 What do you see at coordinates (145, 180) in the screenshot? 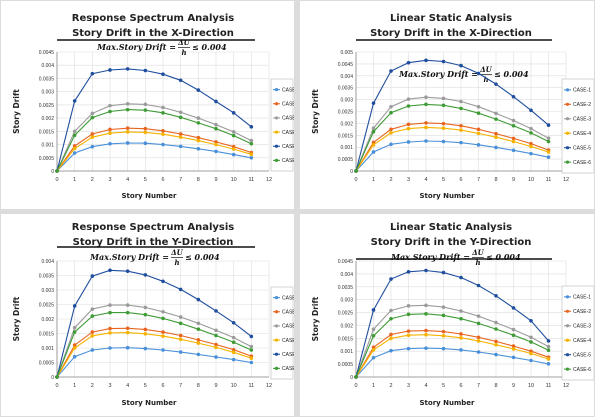
I see `x-tick-label: 5` at bounding box center [145, 180].